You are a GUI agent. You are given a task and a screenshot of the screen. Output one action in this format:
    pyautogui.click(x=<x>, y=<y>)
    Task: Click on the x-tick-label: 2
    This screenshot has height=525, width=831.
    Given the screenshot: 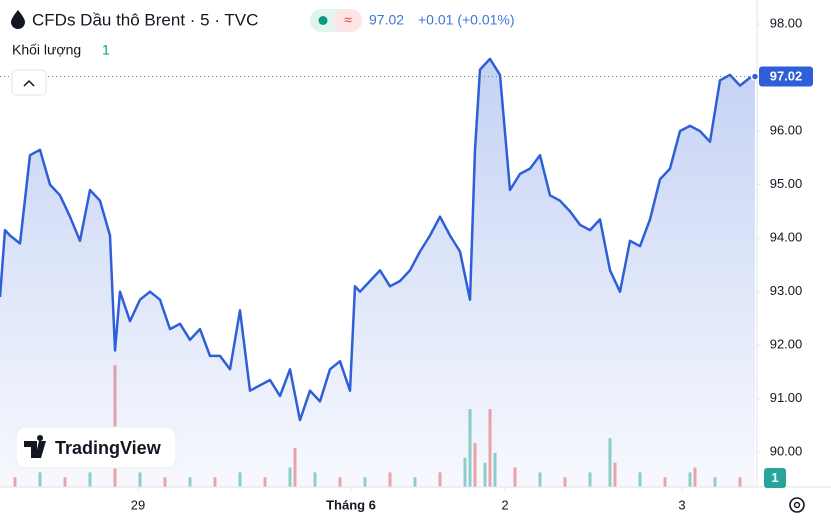 What is the action you would take?
    pyautogui.click(x=504, y=504)
    